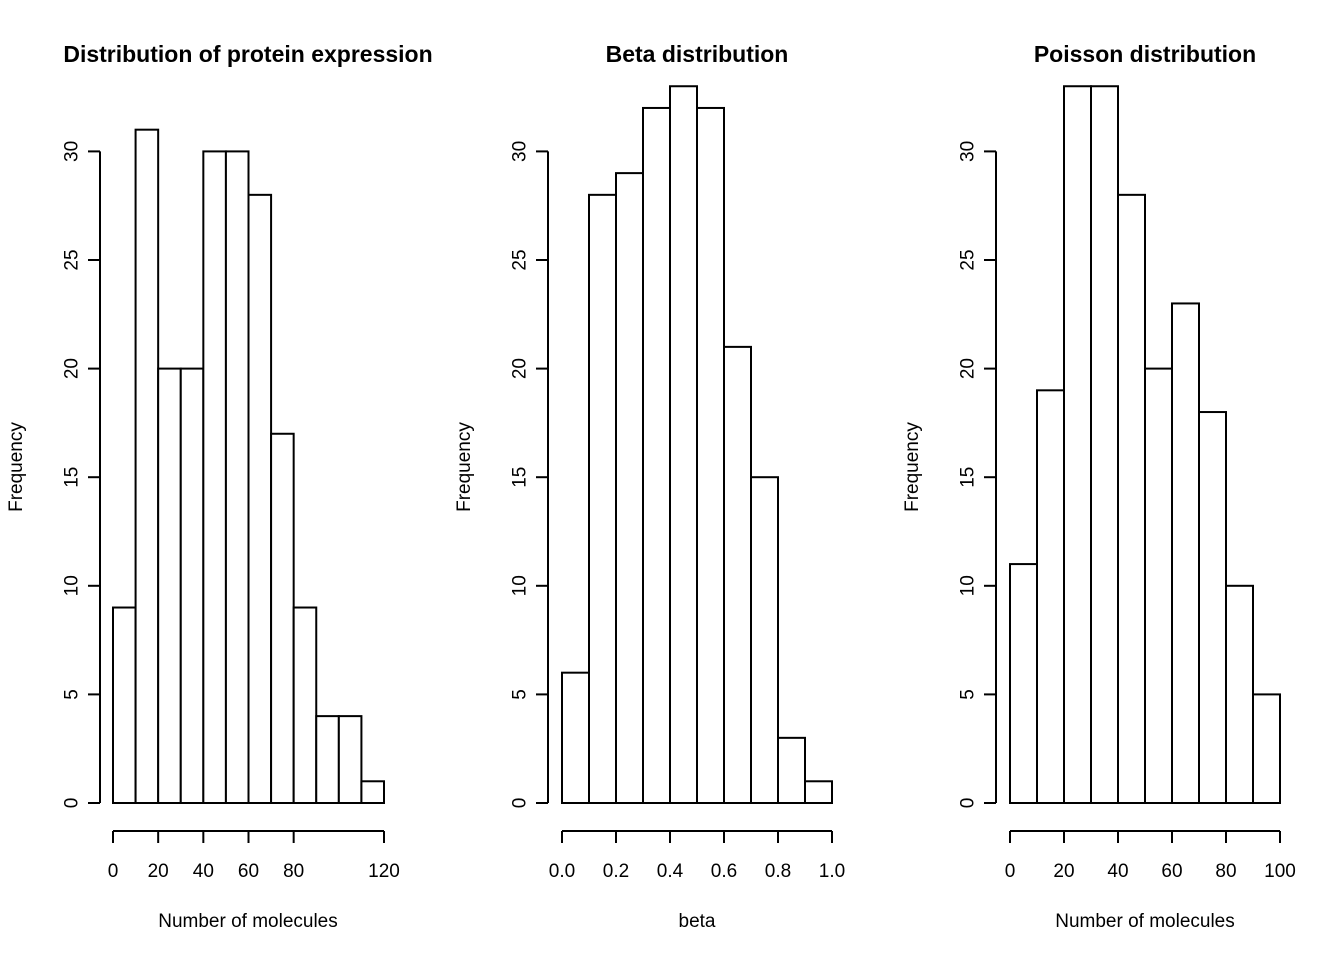  What do you see at coordinates (384, 871) in the screenshot?
I see `x-tick-label: 120` at bounding box center [384, 871].